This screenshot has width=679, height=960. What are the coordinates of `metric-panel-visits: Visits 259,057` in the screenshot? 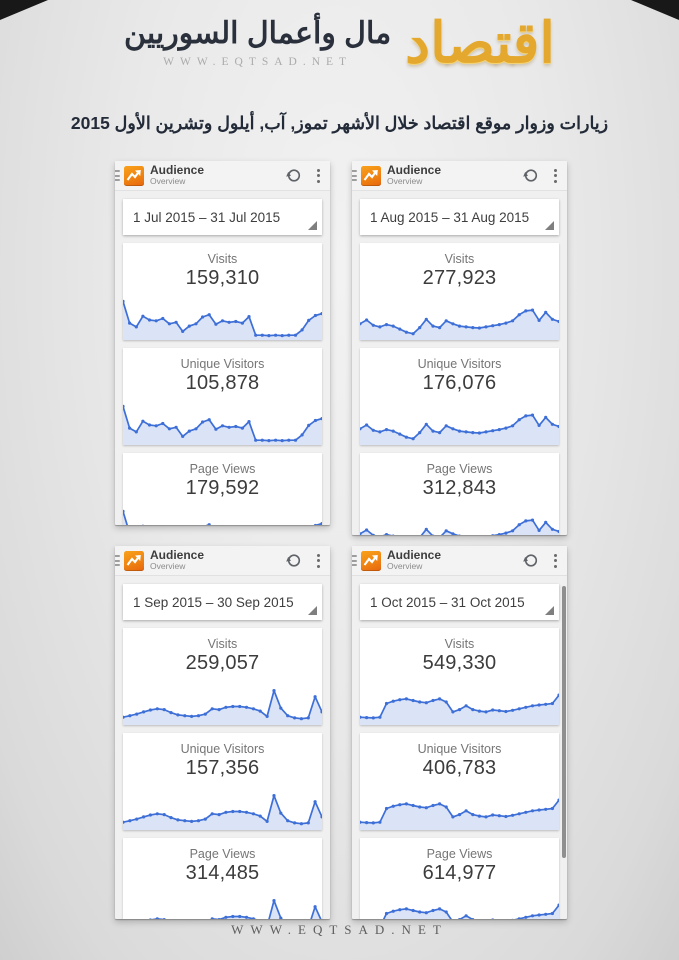 It's located at (222, 676).